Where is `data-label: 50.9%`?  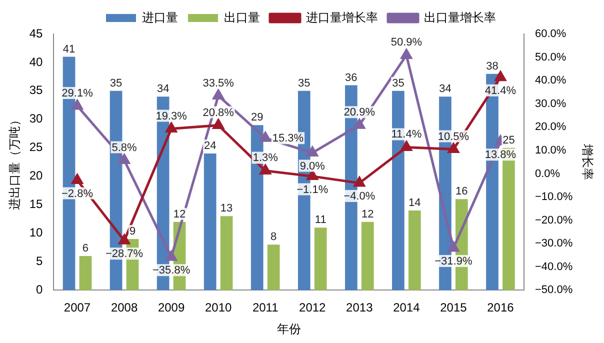
data-label: 50.9% is located at coordinates (406, 42).